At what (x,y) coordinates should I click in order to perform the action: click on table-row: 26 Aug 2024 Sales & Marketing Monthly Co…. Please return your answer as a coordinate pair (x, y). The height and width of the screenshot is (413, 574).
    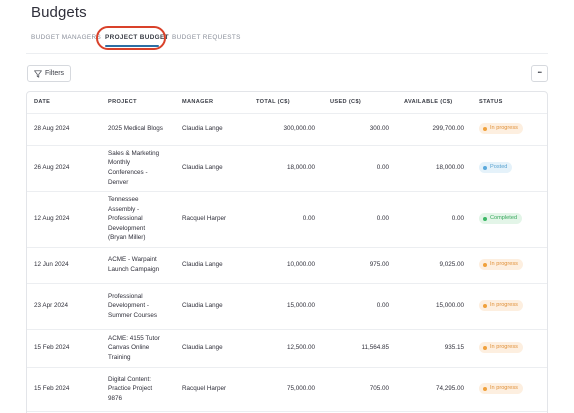
    Looking at the image, I should click on (287, 168).